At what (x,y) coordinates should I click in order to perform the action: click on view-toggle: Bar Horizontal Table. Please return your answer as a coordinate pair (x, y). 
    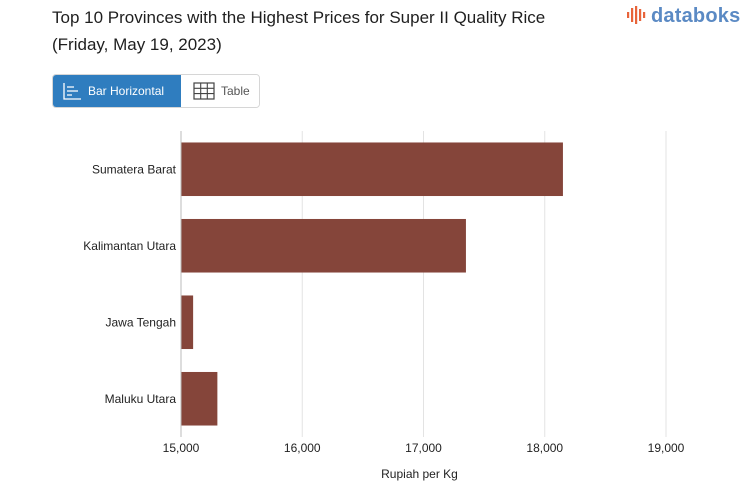
    Looking at the image, I should click on (156, 91).